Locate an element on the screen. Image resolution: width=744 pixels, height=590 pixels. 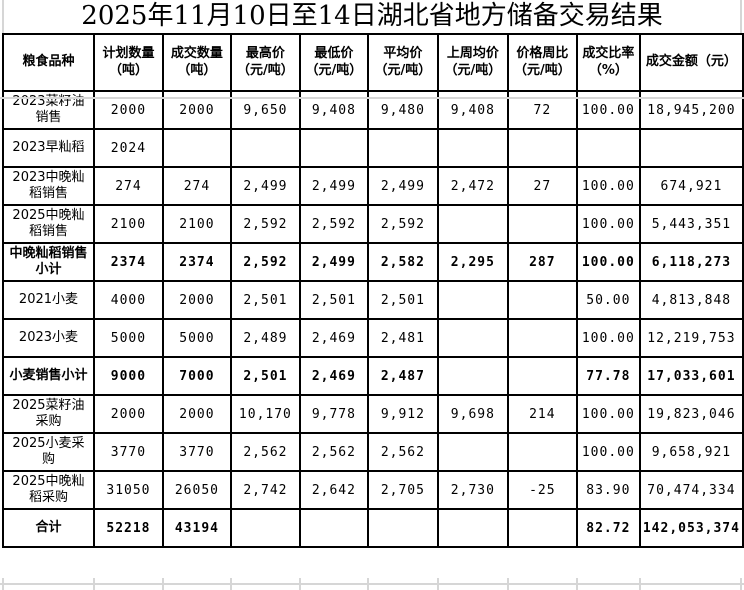
value-cell: 2,730 is located at coordinates (472, 490).